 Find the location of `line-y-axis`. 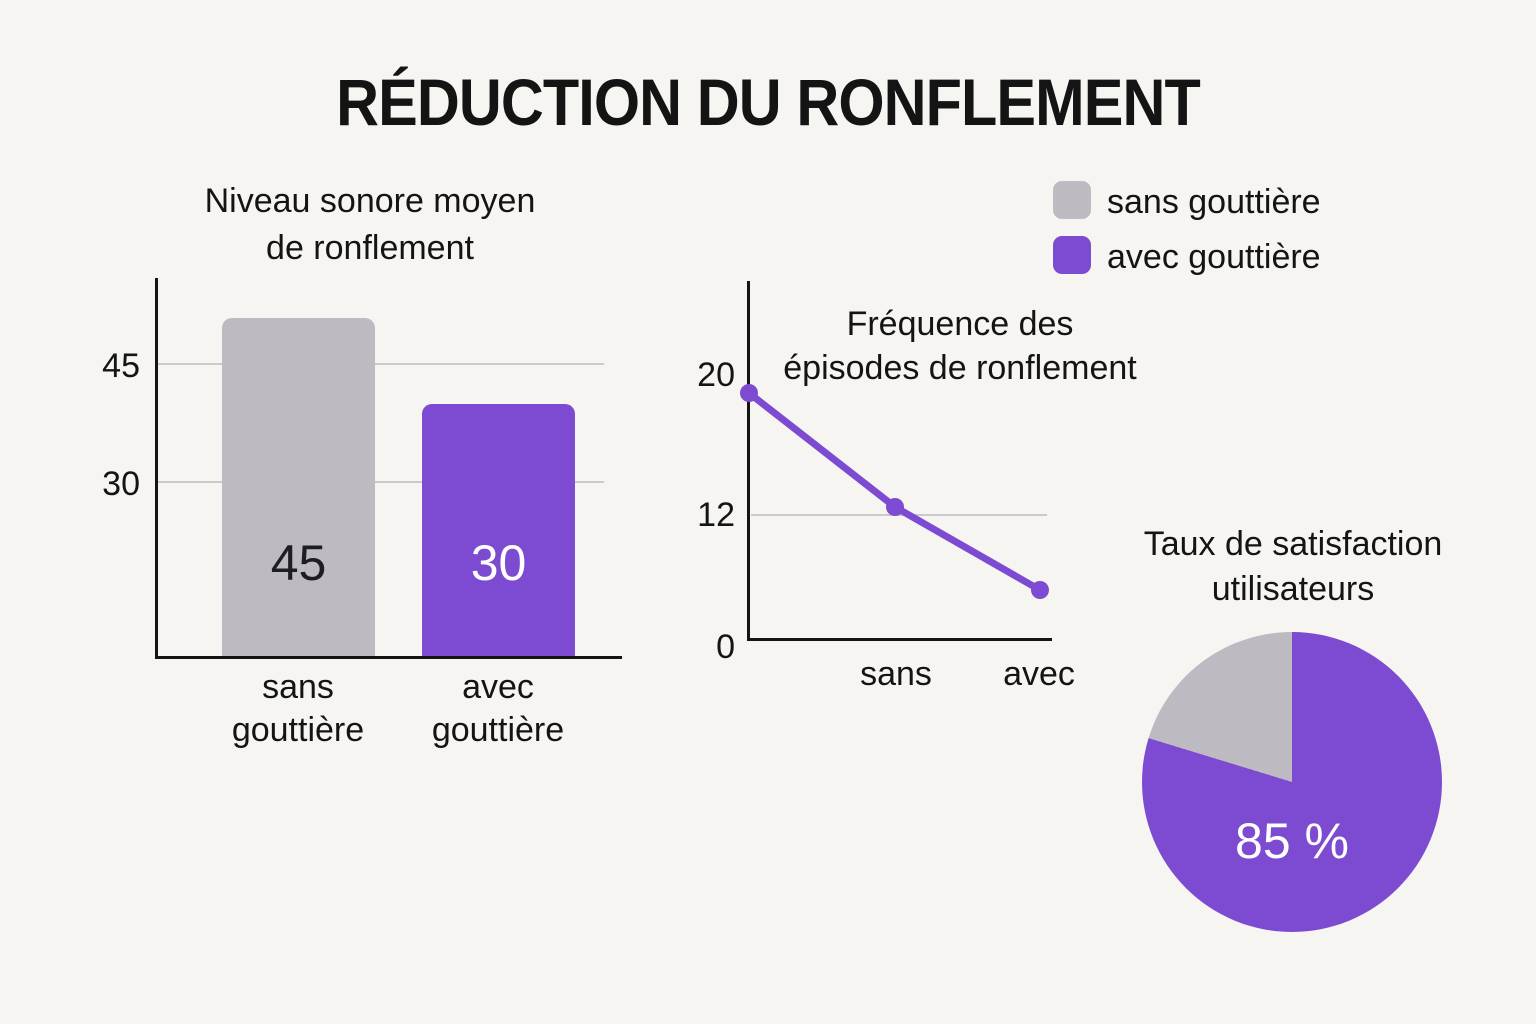

line-y-axis is located at coordinates (748, 461).